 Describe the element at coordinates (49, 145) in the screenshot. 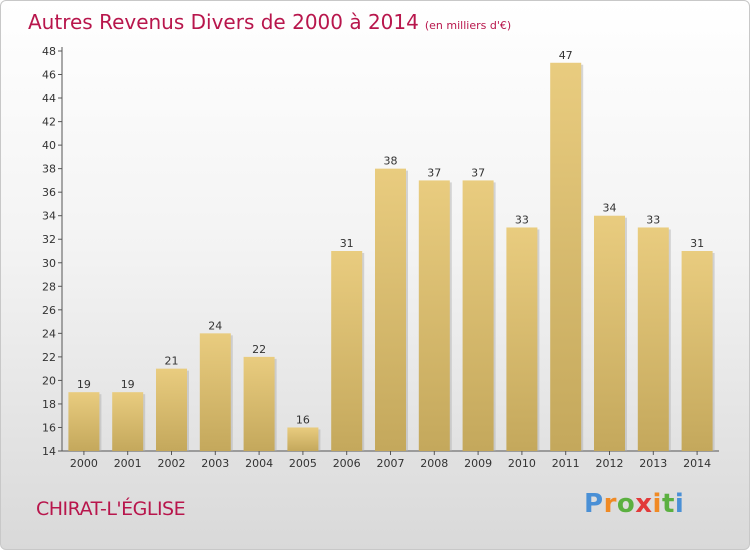

I see `y-tick-label: 40` at that location.